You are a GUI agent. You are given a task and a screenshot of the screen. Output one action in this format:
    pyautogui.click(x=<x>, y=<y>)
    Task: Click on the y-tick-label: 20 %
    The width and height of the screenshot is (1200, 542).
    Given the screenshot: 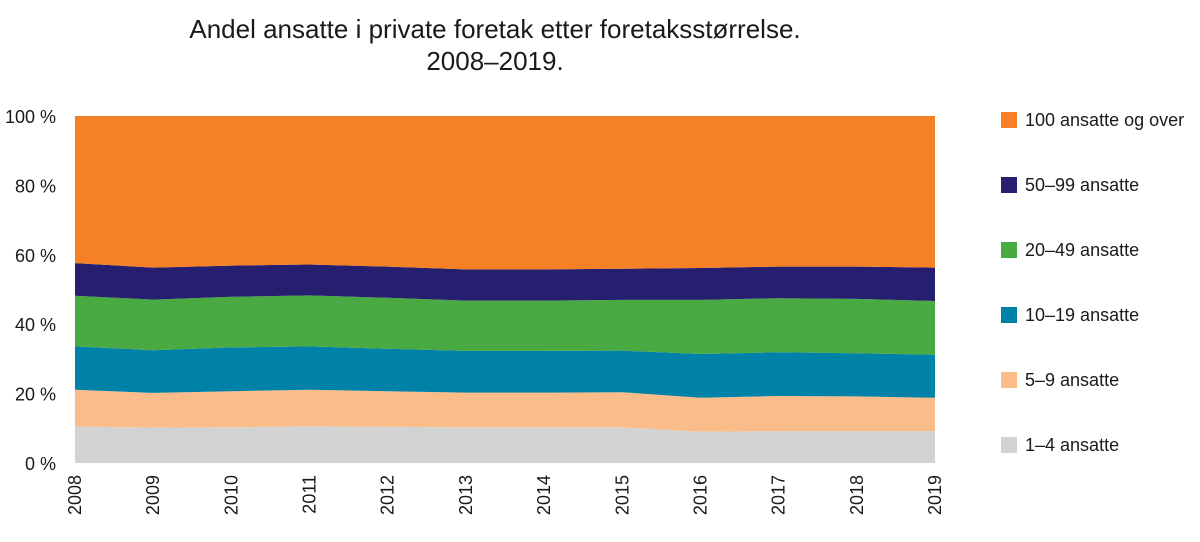 What is the action you would take?
    pyautogui.click(x=35, y=395)
    